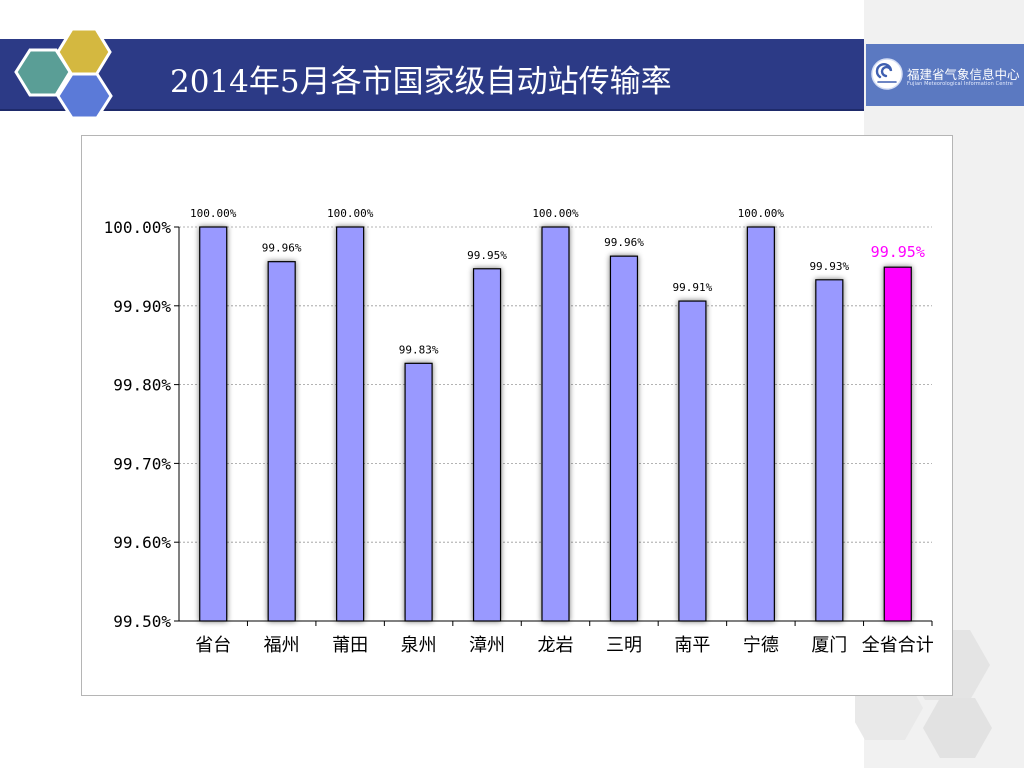  I want to click on x-tick-label: 三明, so click(624, 645).